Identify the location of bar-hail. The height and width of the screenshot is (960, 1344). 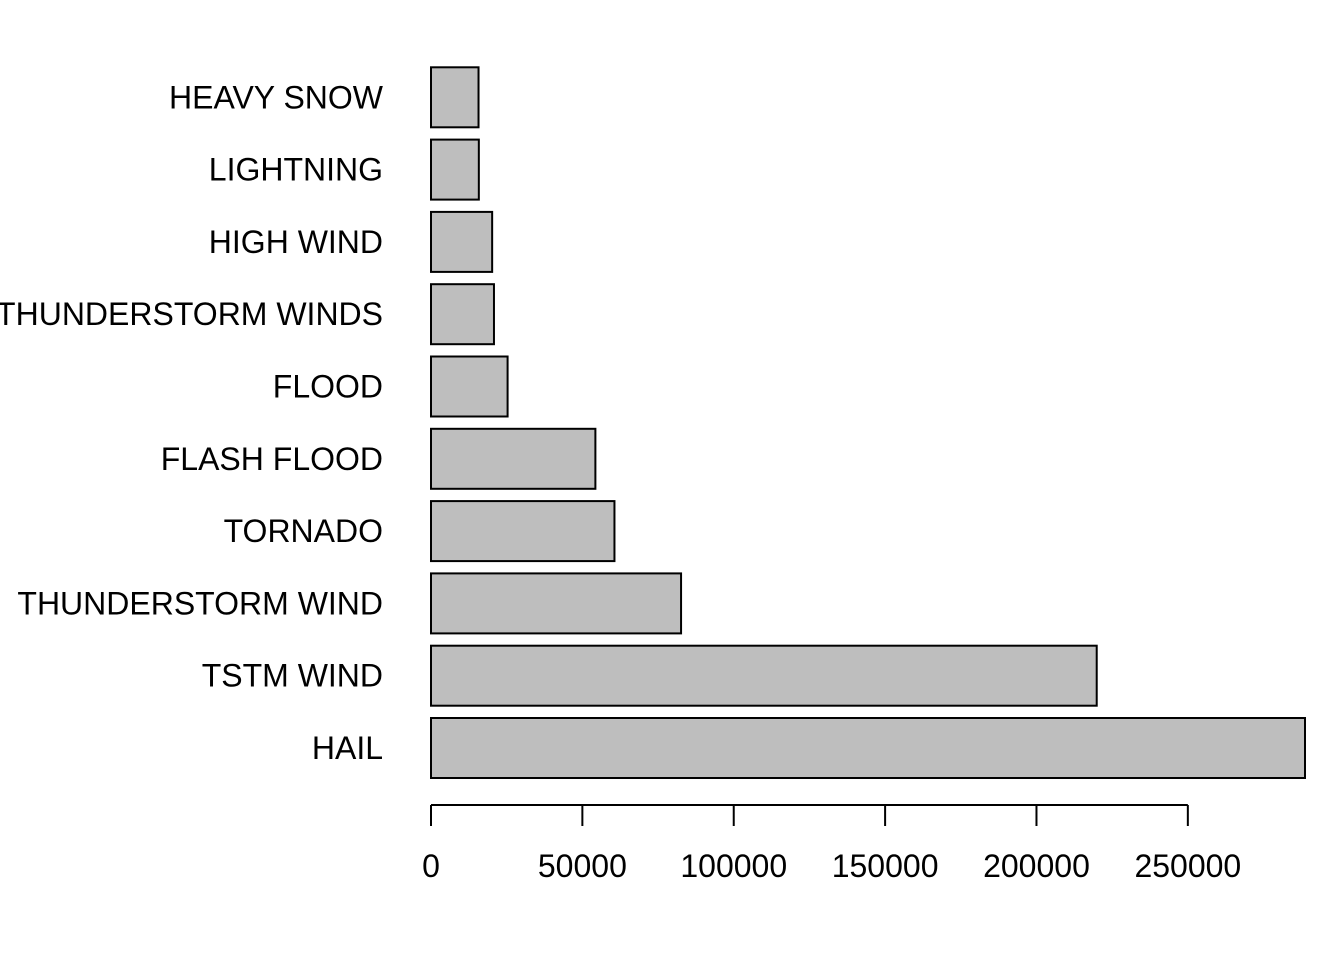
(868, 748).